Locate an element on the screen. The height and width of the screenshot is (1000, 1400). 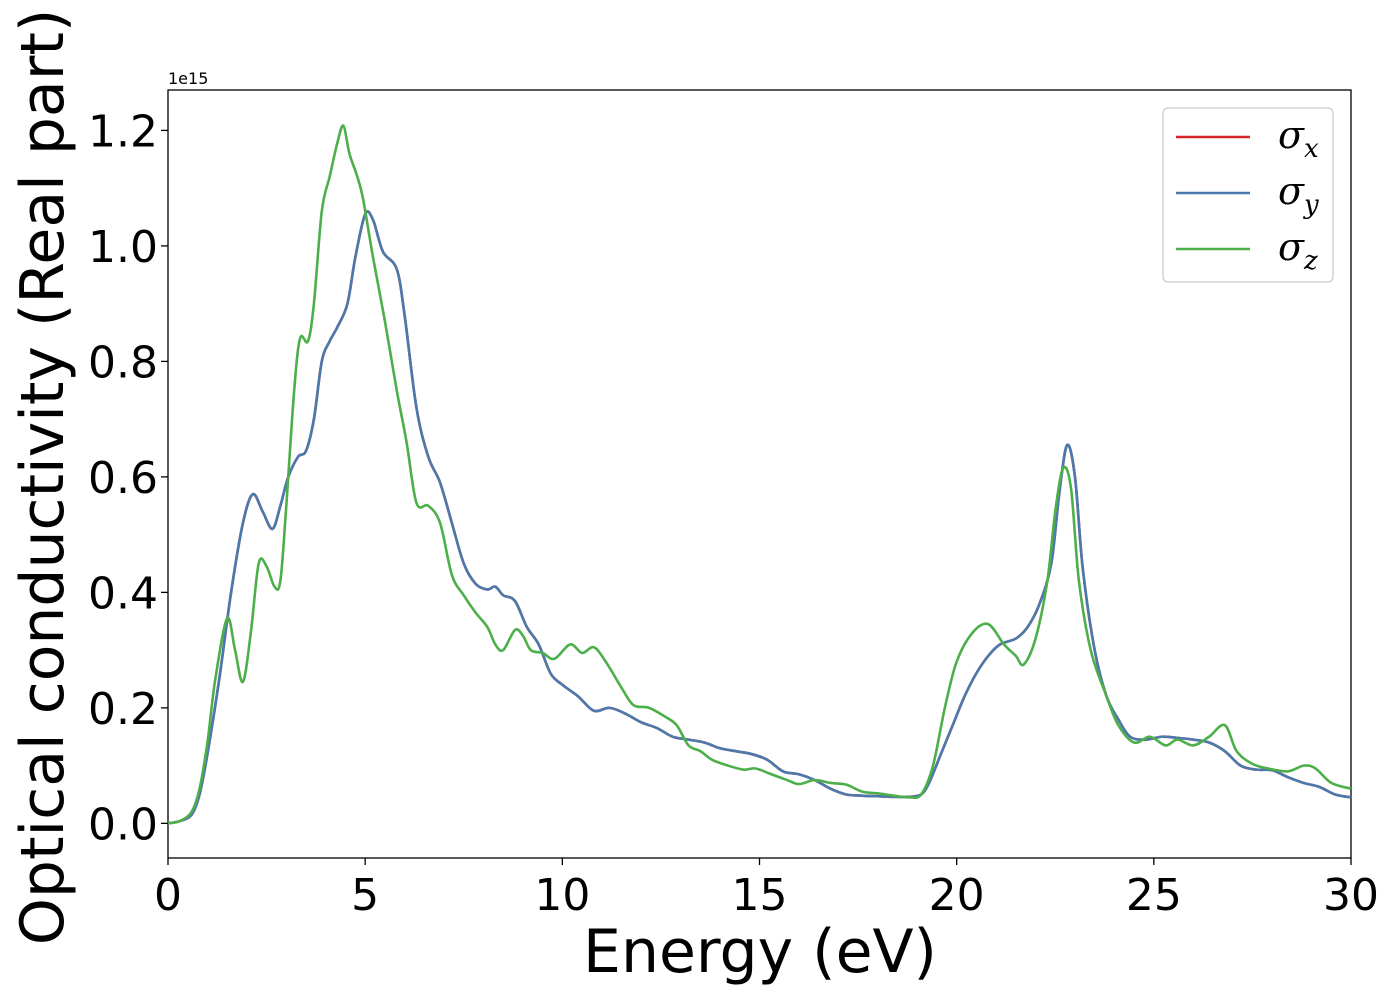
legend-label-y: σy is located at coordinates (1298, 194).